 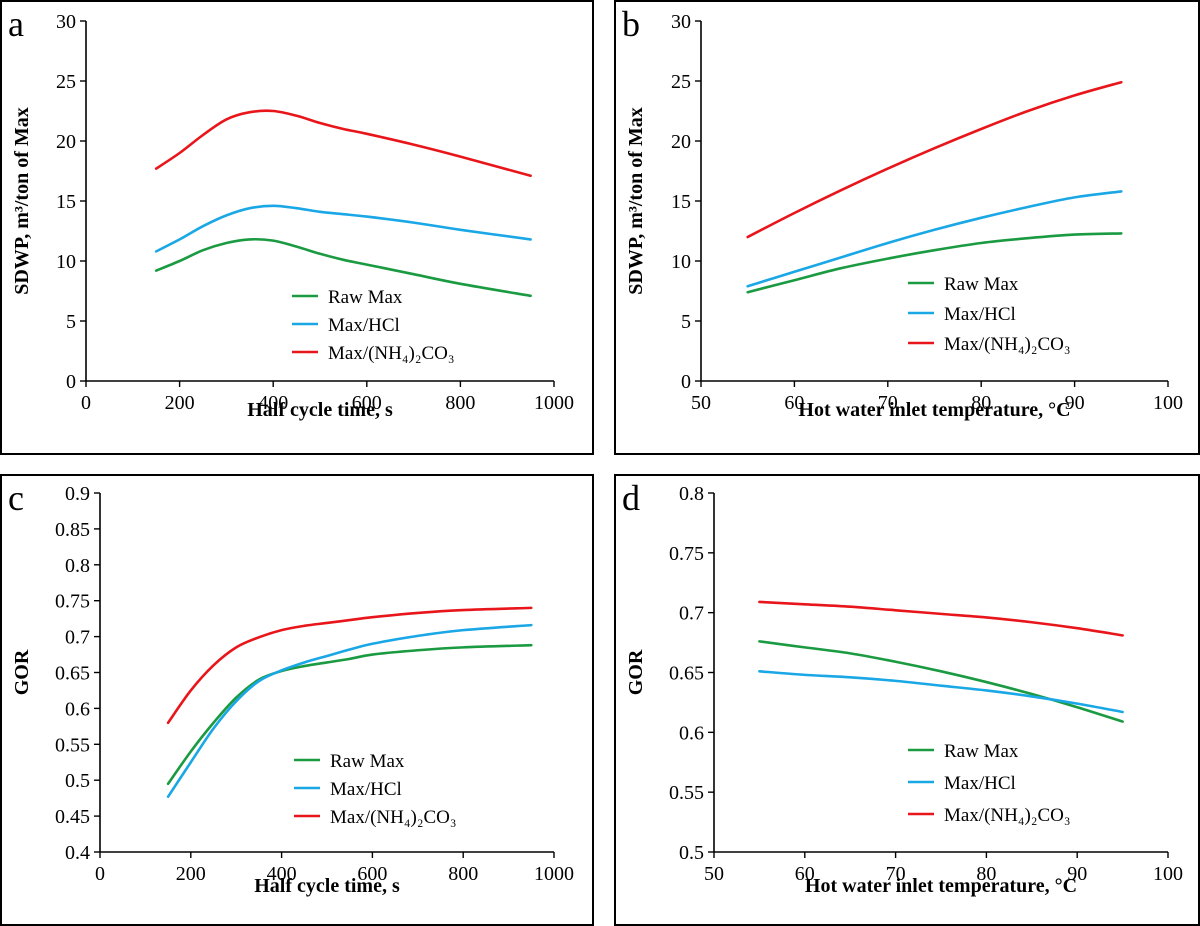 What do you see at coordinates (631, 498) in the screenshot?
I see `panel-letter-d: d` at bounding box center [631, 498].